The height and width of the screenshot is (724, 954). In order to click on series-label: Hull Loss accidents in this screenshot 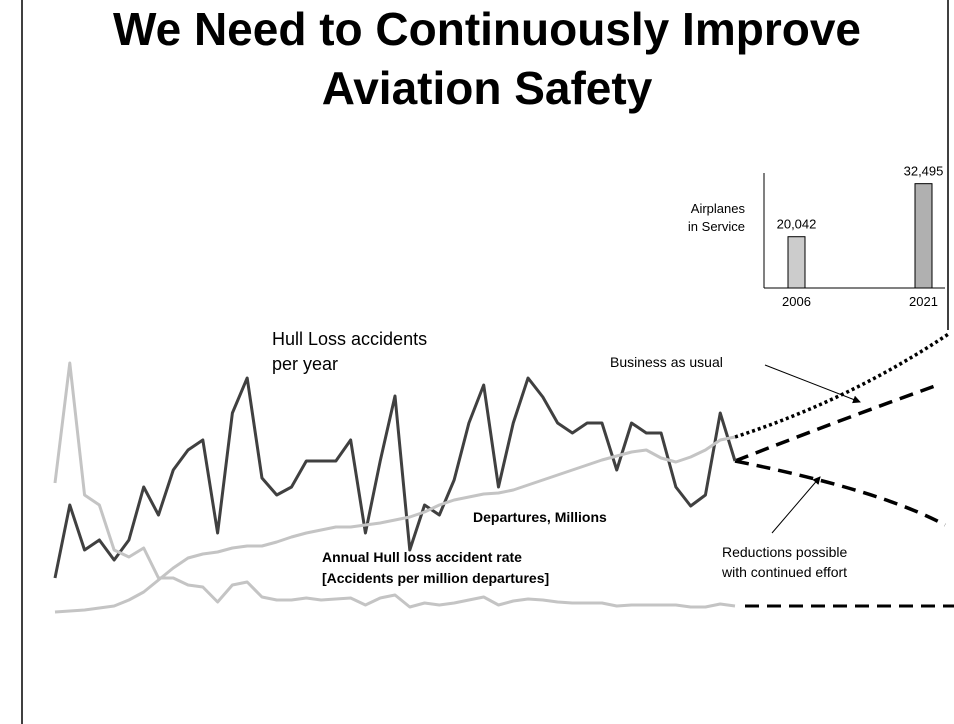, I will do `click(349, 339)`.